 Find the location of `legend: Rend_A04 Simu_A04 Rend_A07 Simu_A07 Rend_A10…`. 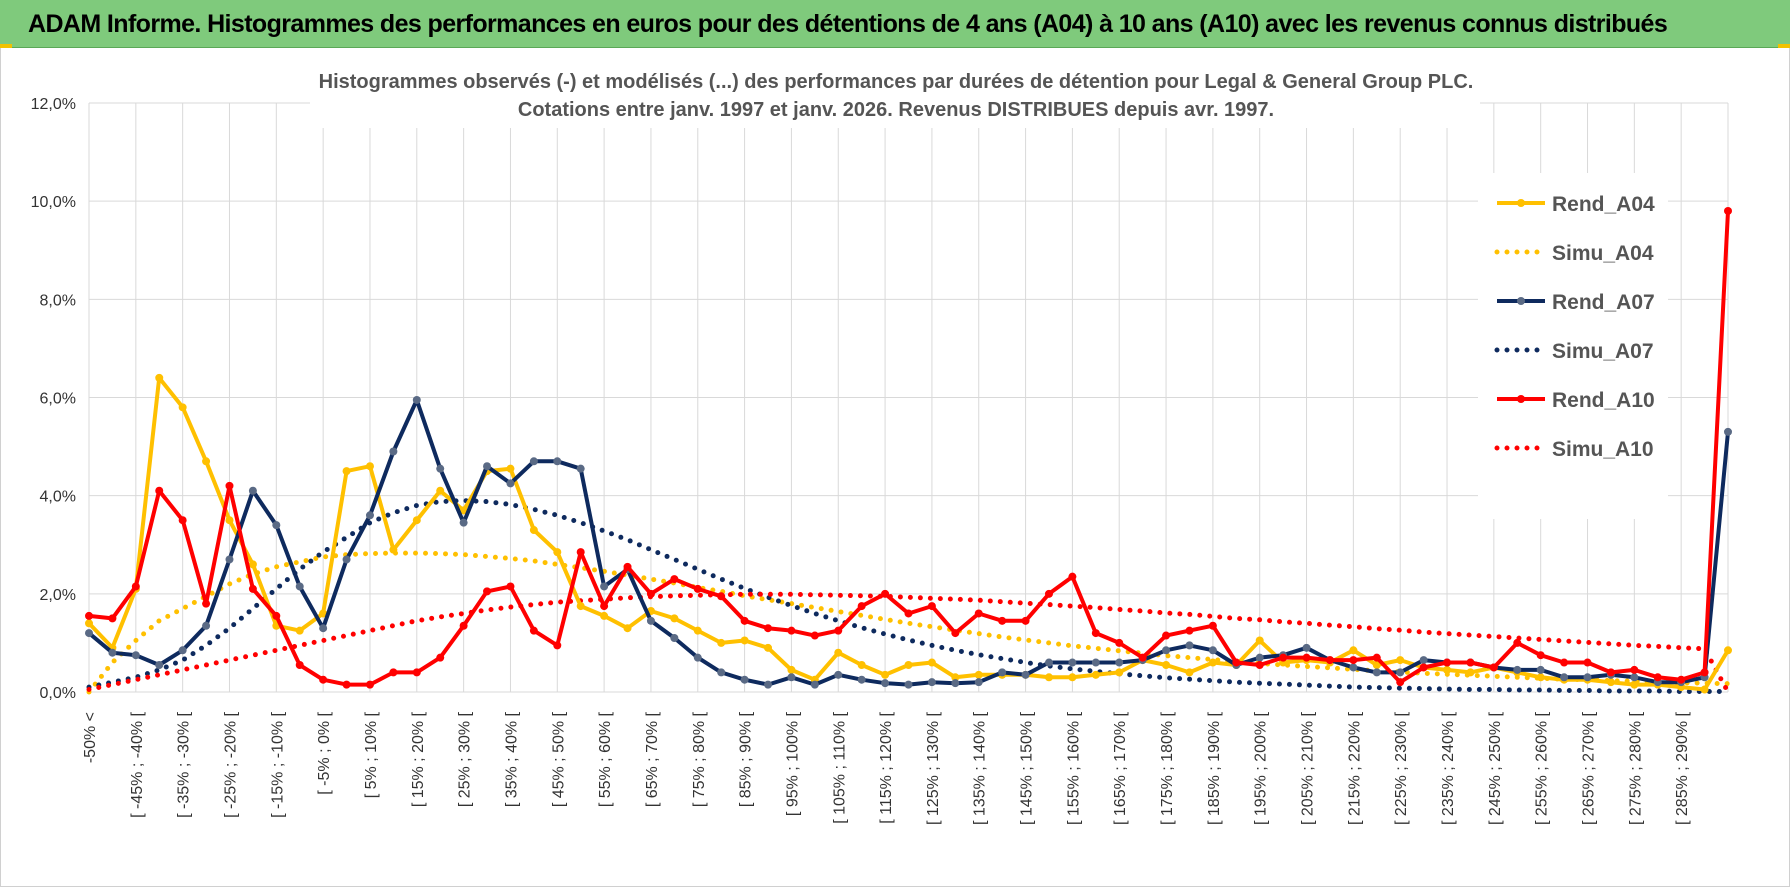

legend: Rend_A04 Simu_A04 Rend_A07 Simu_A07 Rend_A10… is located at coordinates (1573, 346).